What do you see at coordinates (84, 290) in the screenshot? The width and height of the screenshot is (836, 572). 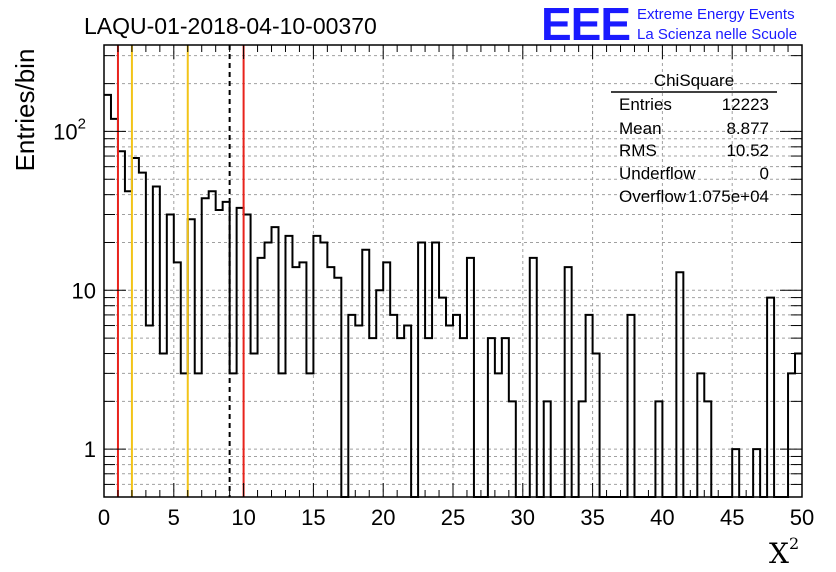 I see `y-tick-label: 10` at bounding box center [84, 290].